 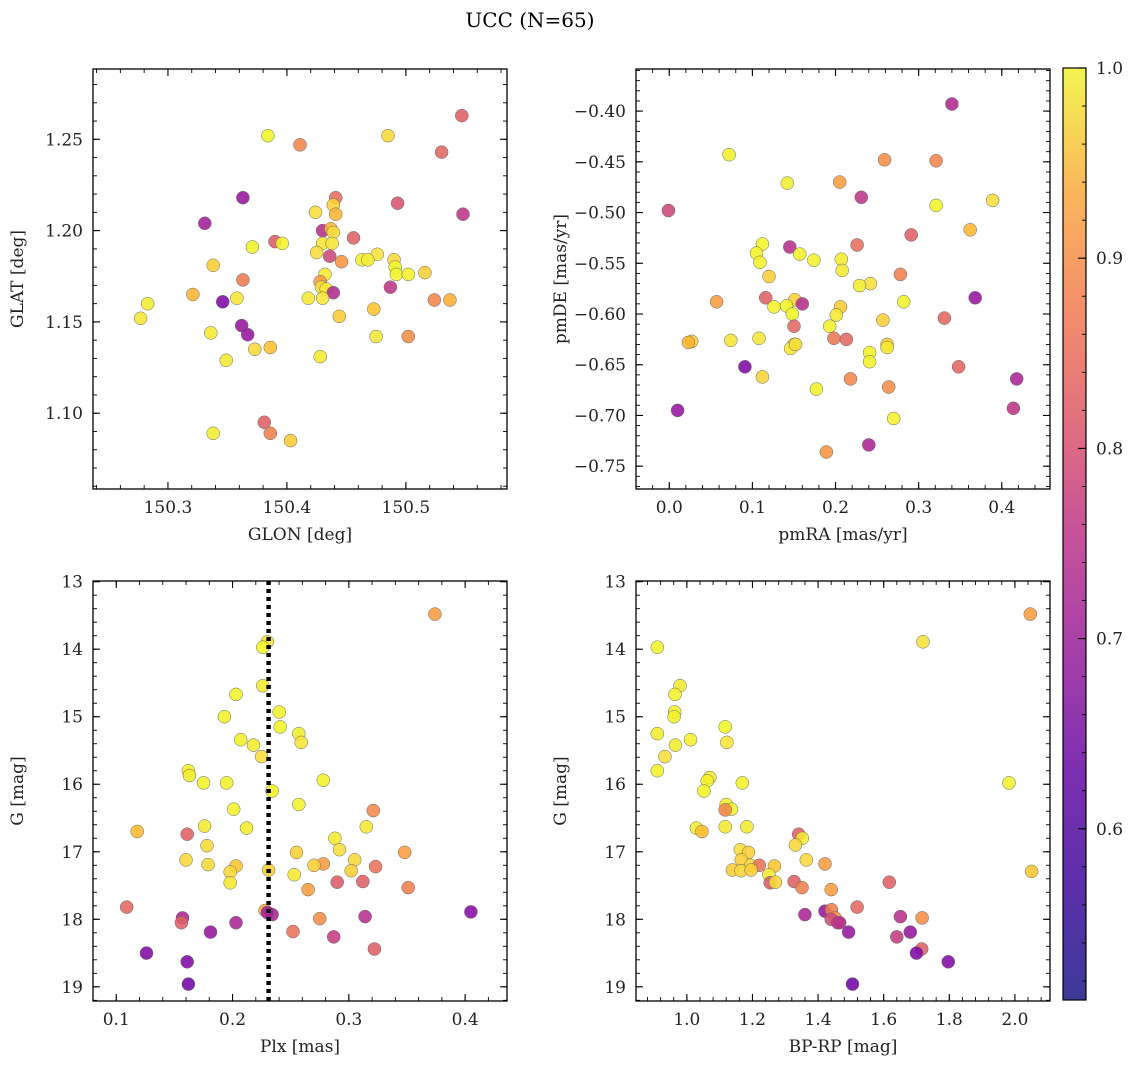 I want to click on x-axis-label: BP-RP [mag], so click(x=843, y=1047).